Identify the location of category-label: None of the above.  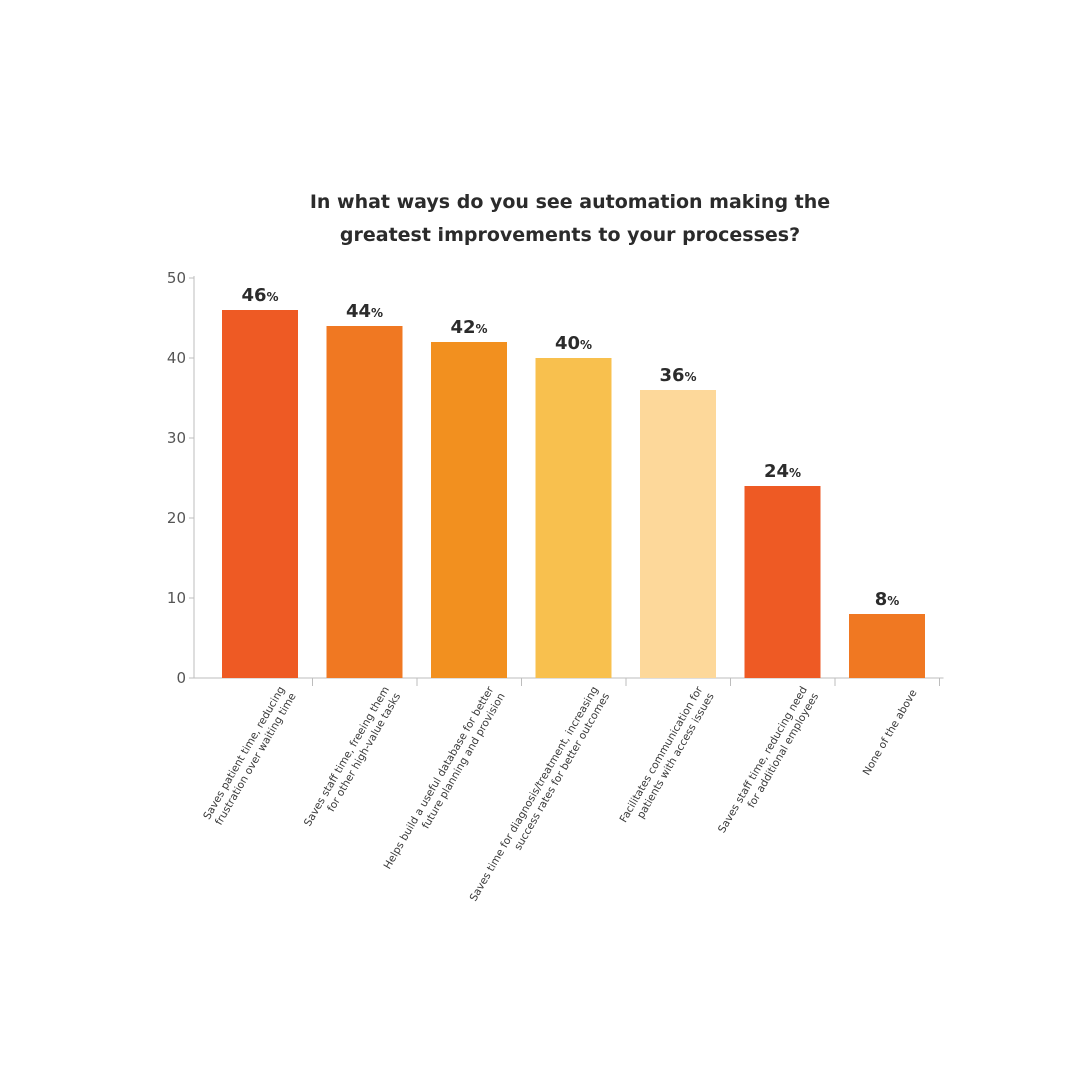
(890, 733).